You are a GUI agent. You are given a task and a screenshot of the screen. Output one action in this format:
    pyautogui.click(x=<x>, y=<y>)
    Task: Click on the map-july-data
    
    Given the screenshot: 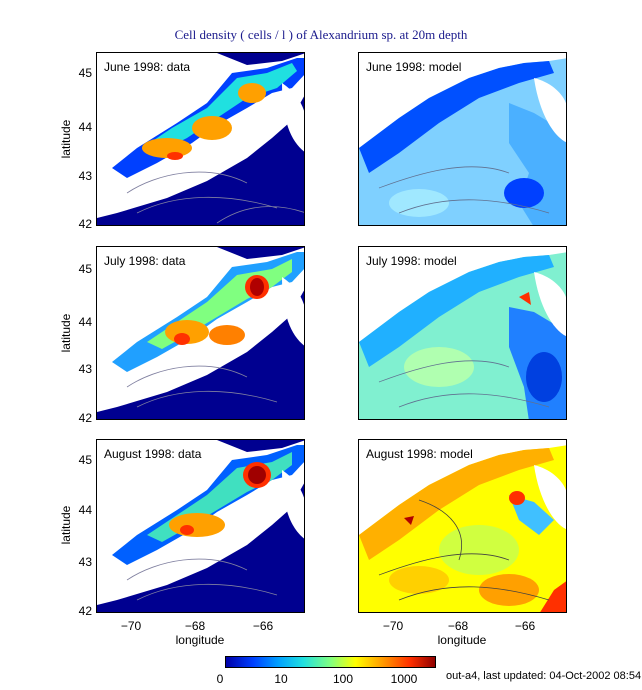 What is the action you would take?
    pyautogui.click(x=200, y=333)
    